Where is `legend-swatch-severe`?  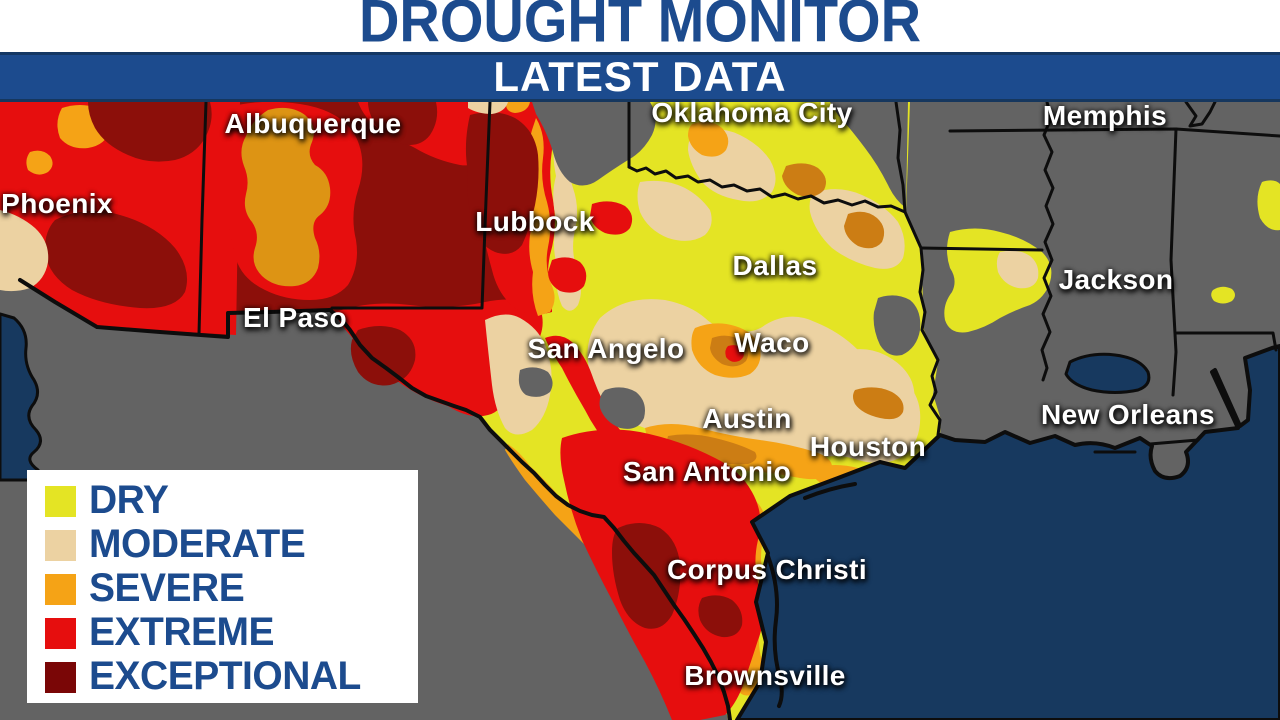
legend-swatch-severe is located at coordinates (60, 589).